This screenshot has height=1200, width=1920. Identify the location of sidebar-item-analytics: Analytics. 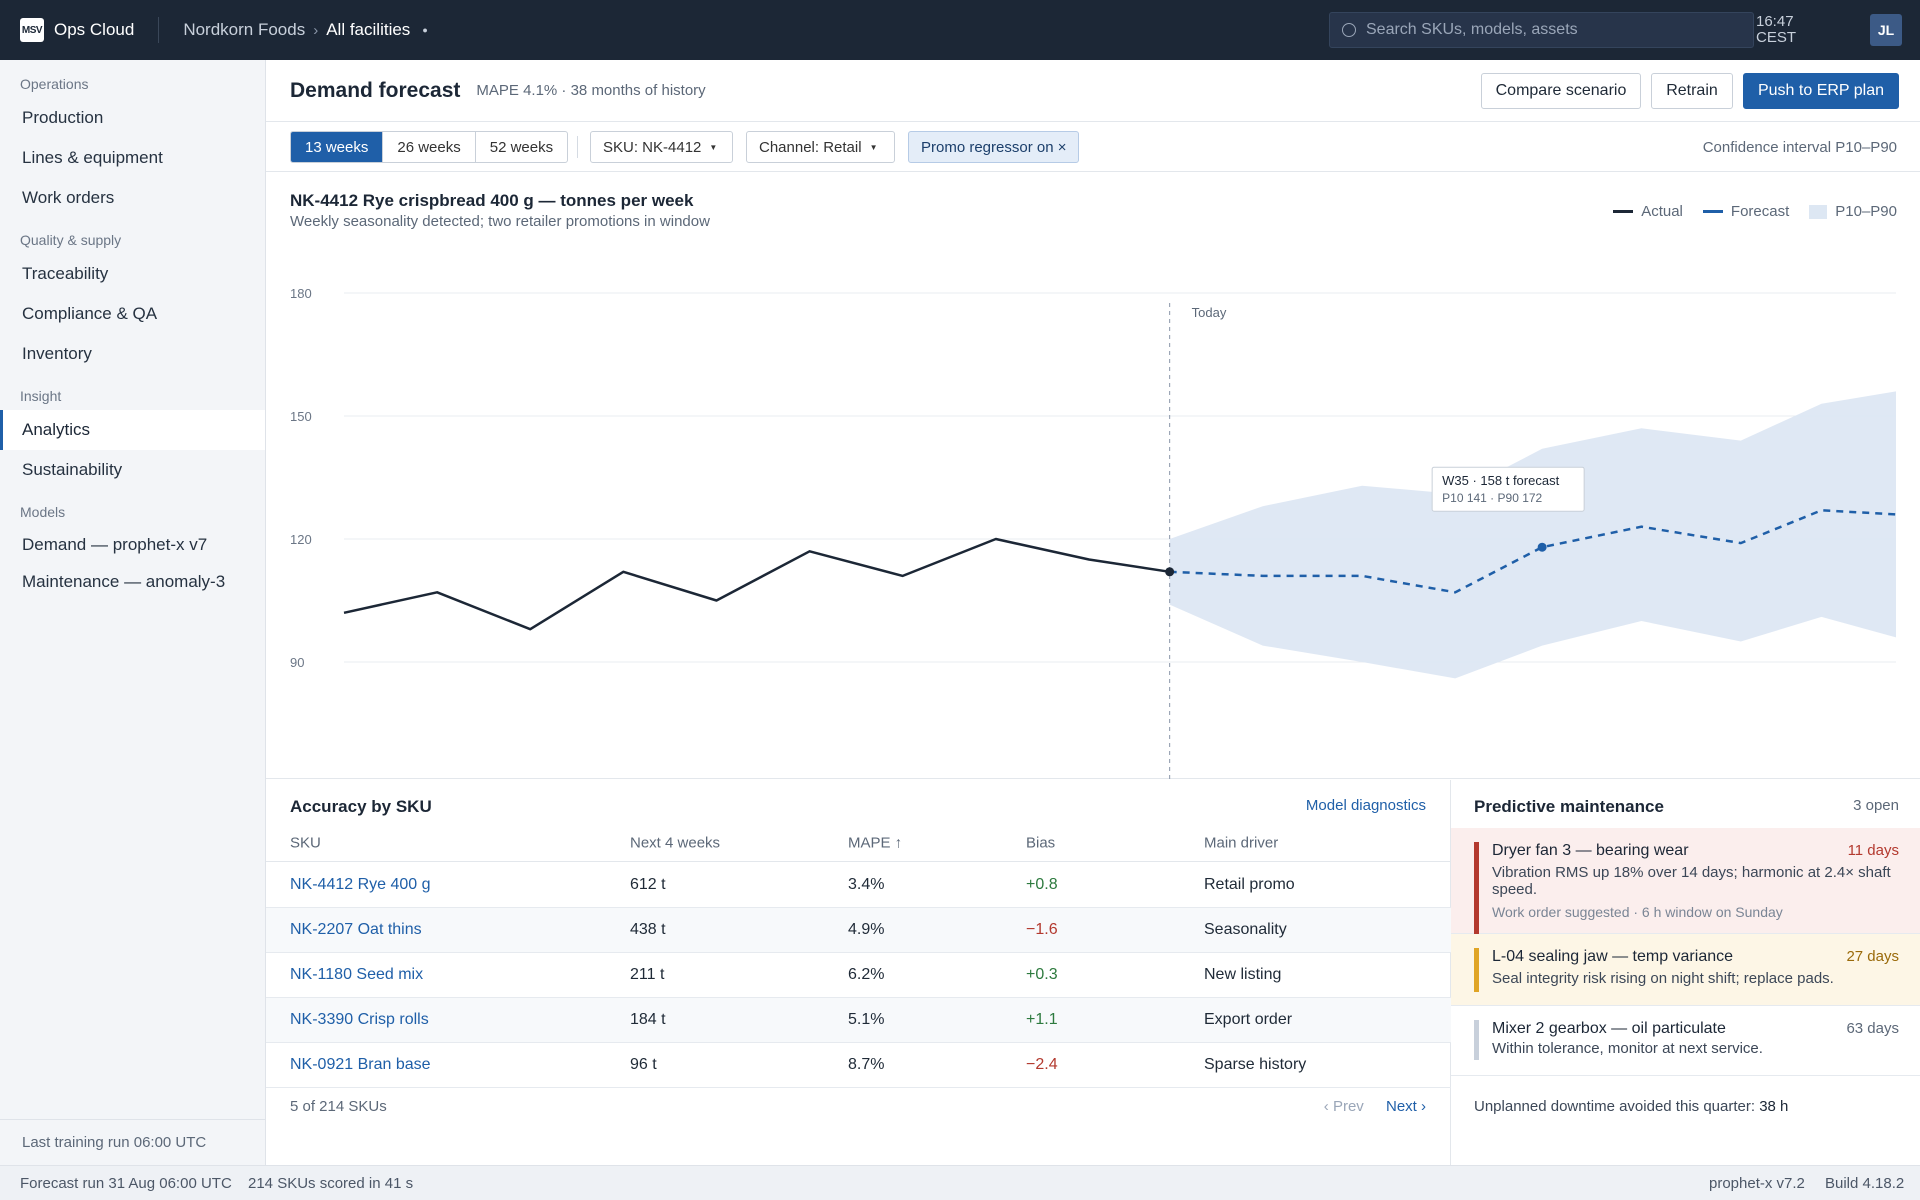
(132, 430).